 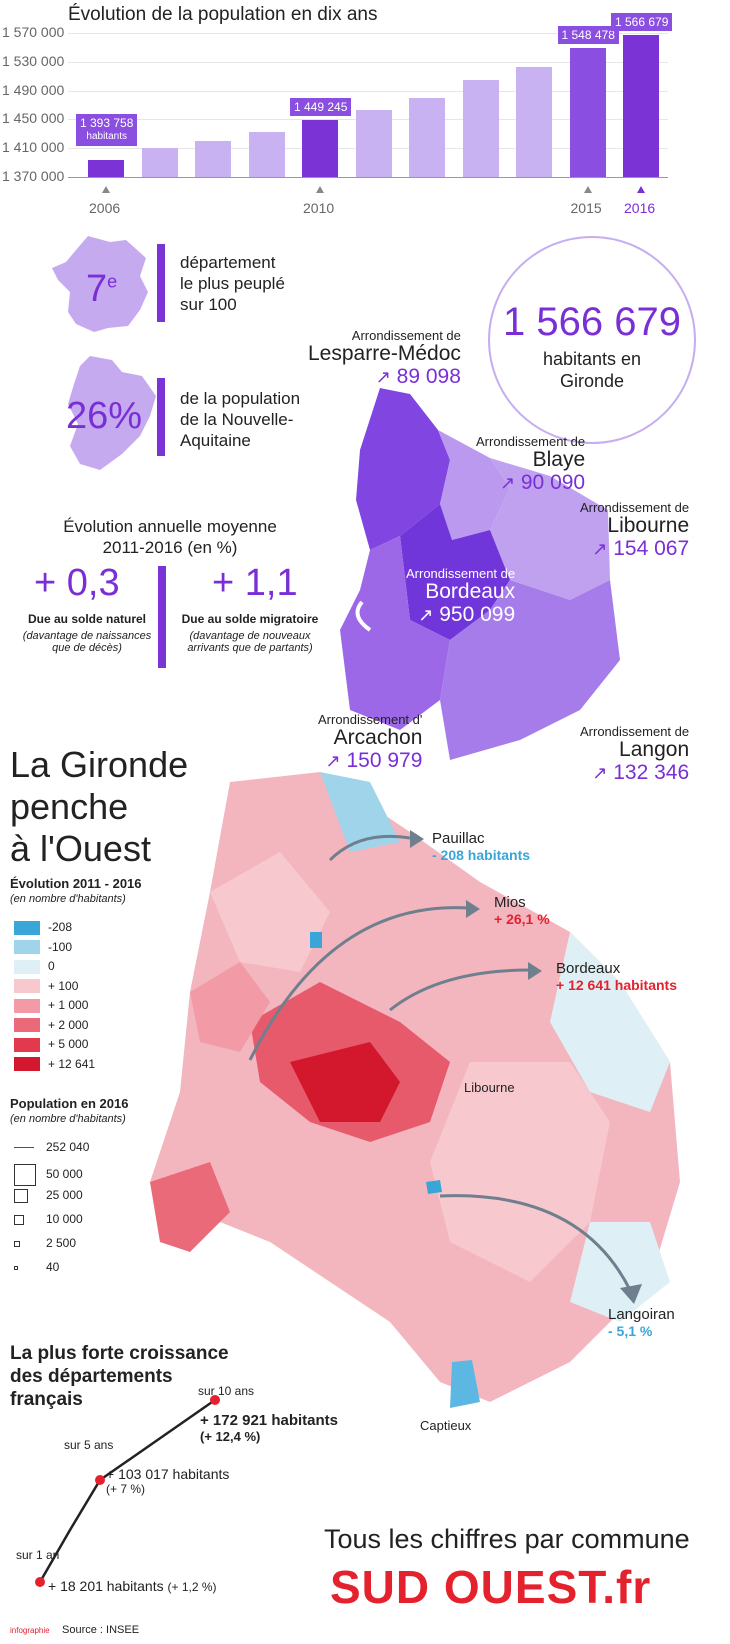 What do you see at coordinates (592, 322) in the screenshot?
I see `total-value: 1 566 679` at bounding box center [592, 322].